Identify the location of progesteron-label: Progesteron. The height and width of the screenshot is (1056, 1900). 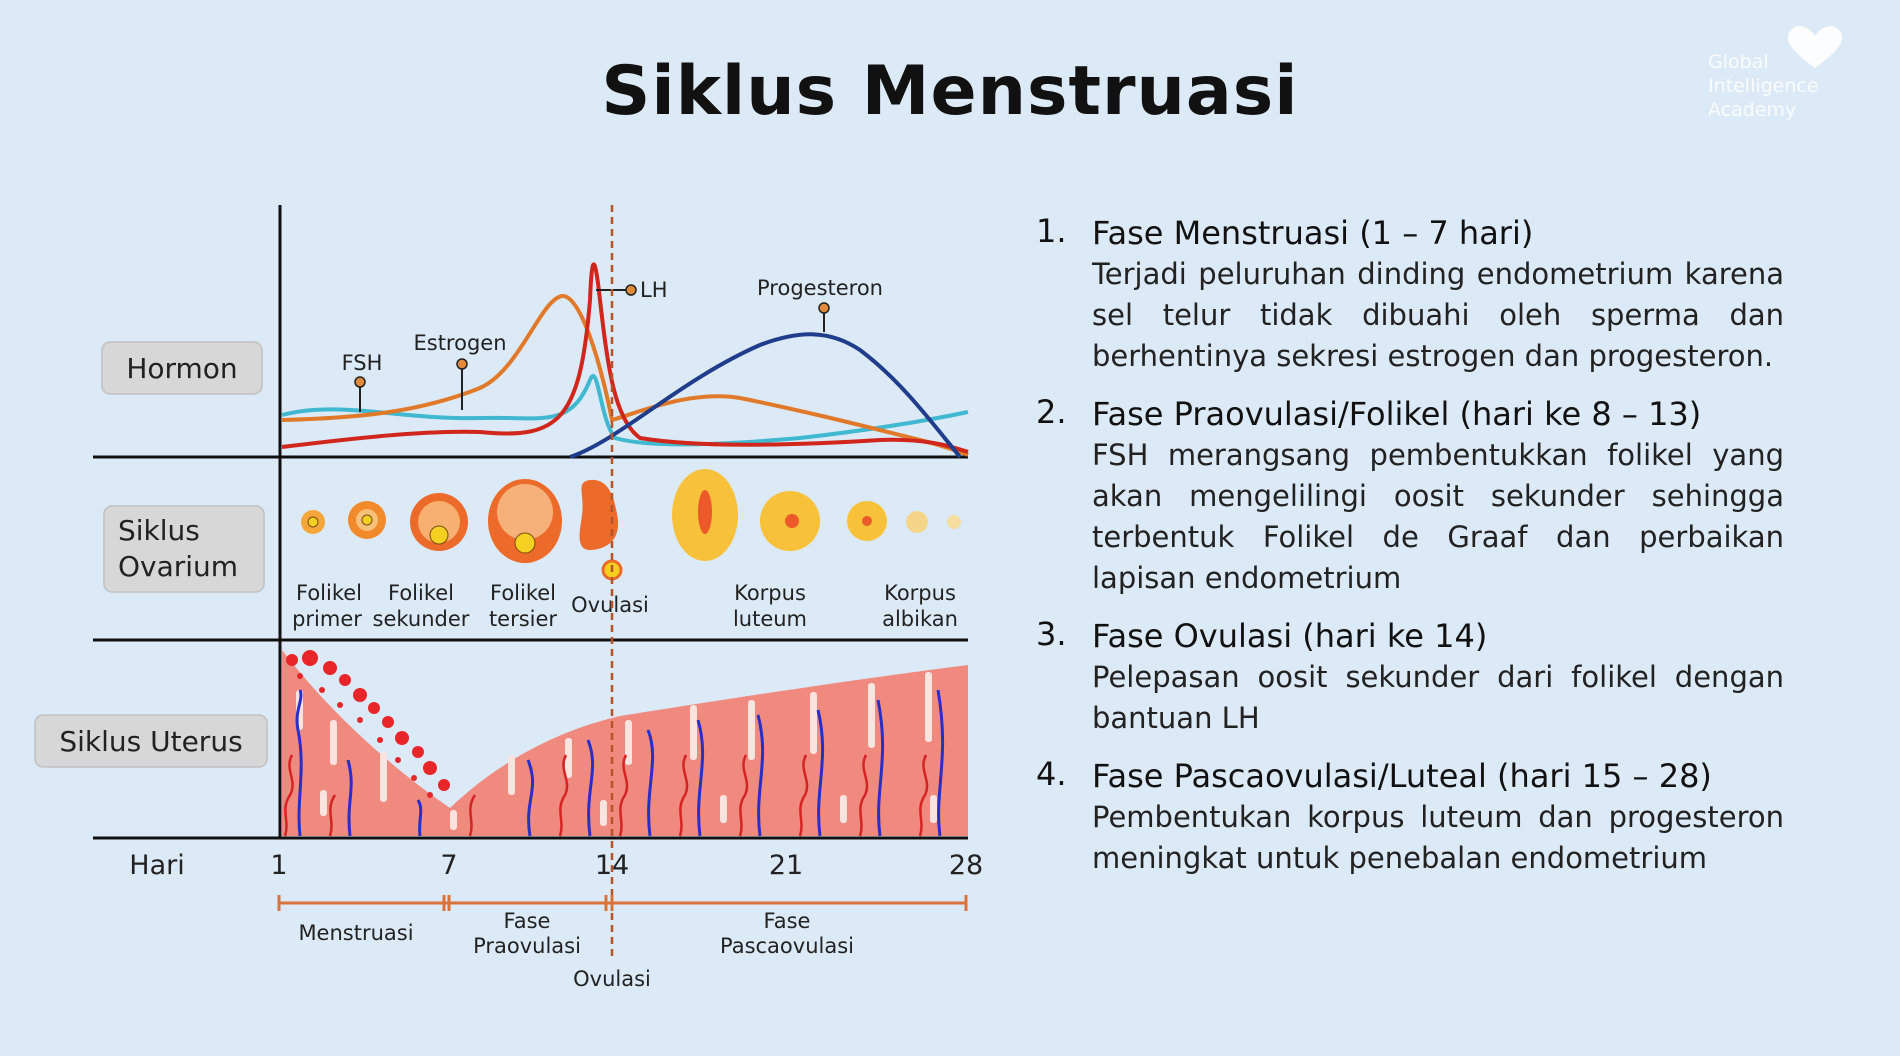
(820, 288).